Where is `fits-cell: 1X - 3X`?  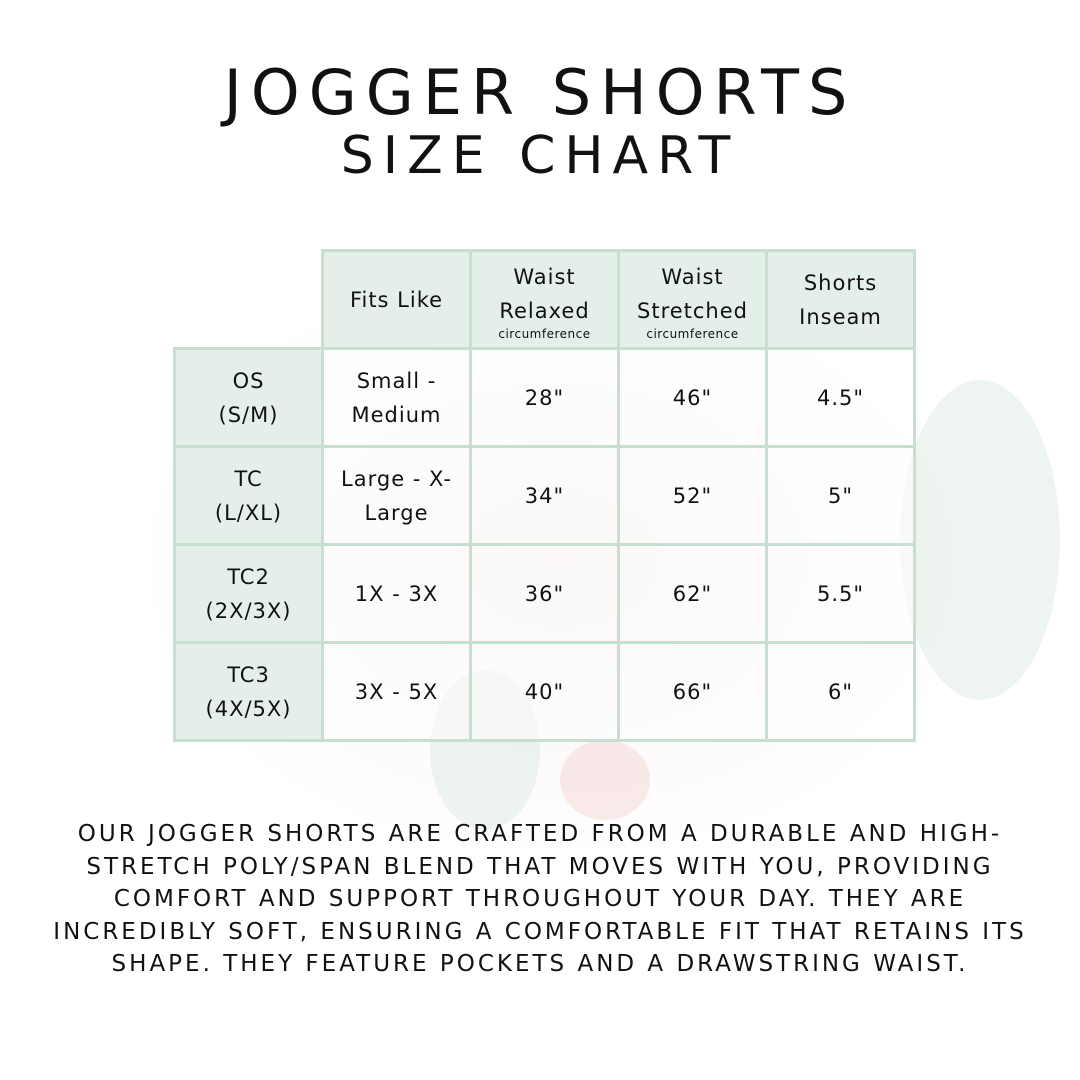 fits-cell: 1X - 3X is located at coordinates (396, 593).